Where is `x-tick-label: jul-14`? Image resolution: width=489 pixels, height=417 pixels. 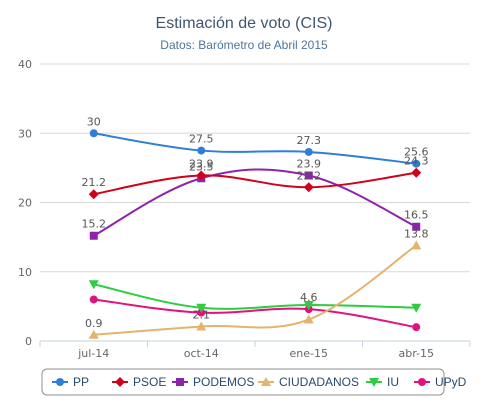
x-tick-label: jul-14 is located at coordinates (93, 353).